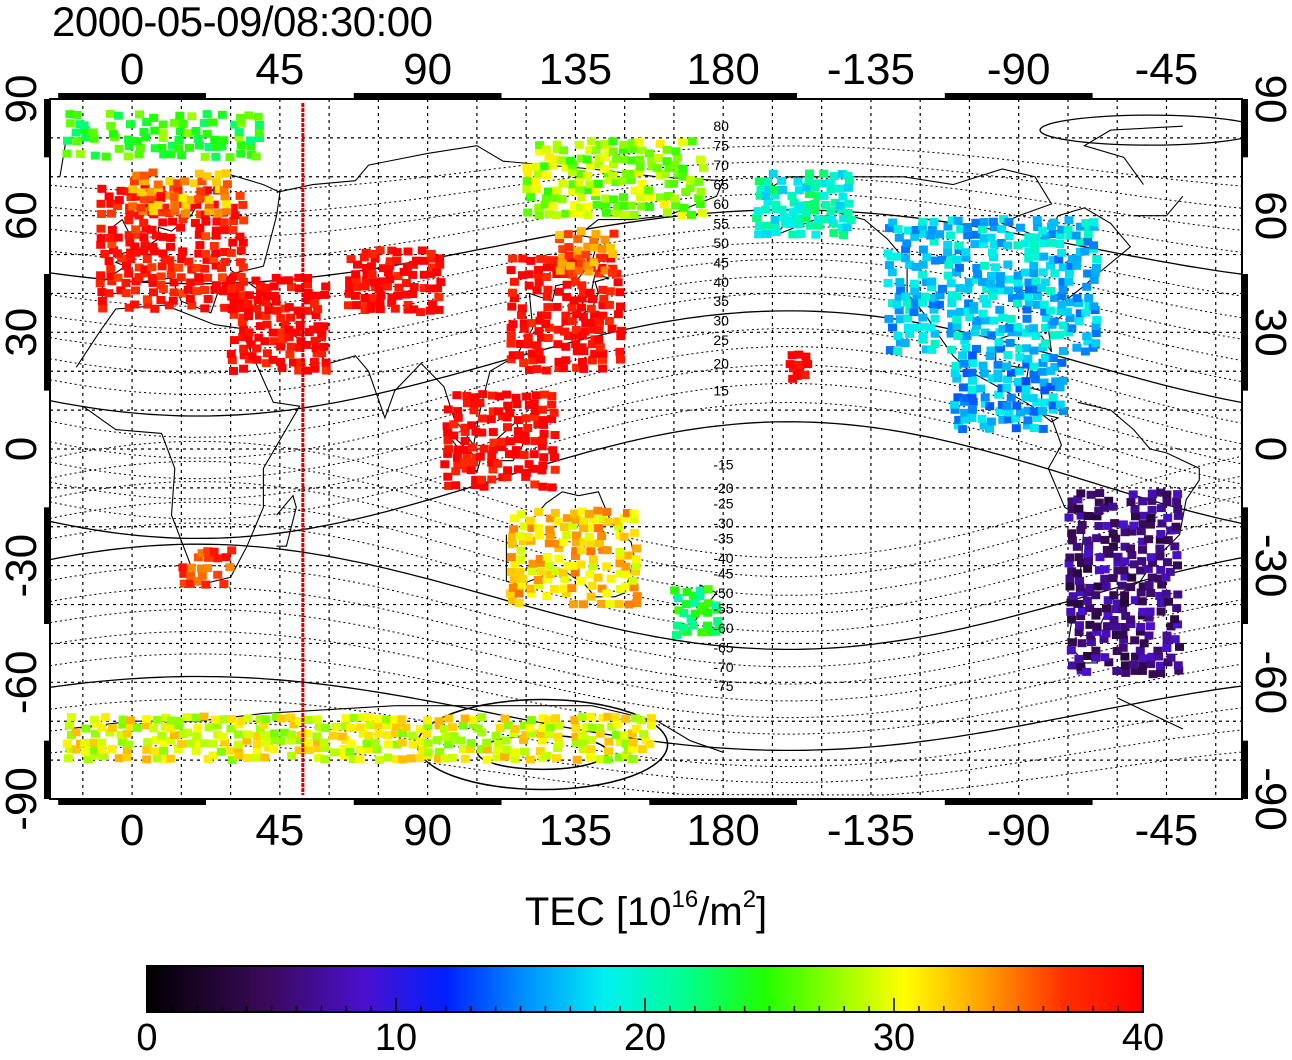  Describe the element at coordinates (286, 520) in the screenshot. I see `coastline` at that location.